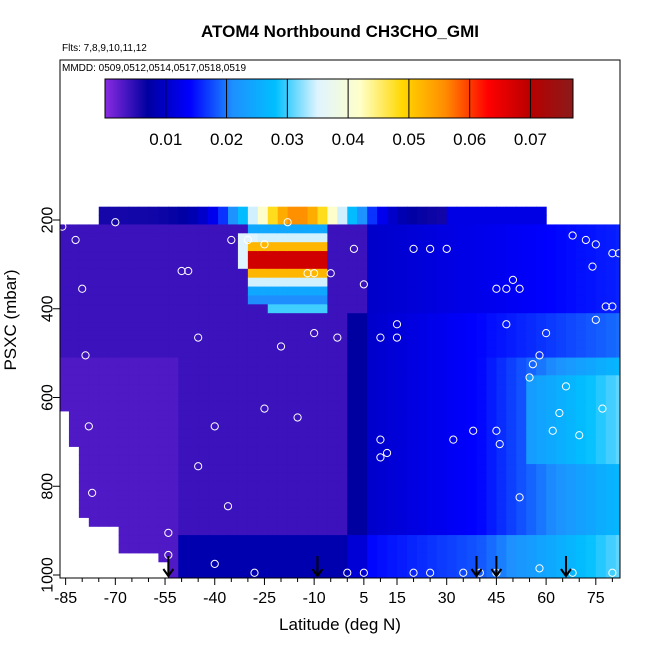  What do you see at coordinates (333, 592) in the screenshot?
I see `x-axis: -85 -70 -55 -40 -25 -10 5 15 30 45 60 75` at bounding box center [333, 592].